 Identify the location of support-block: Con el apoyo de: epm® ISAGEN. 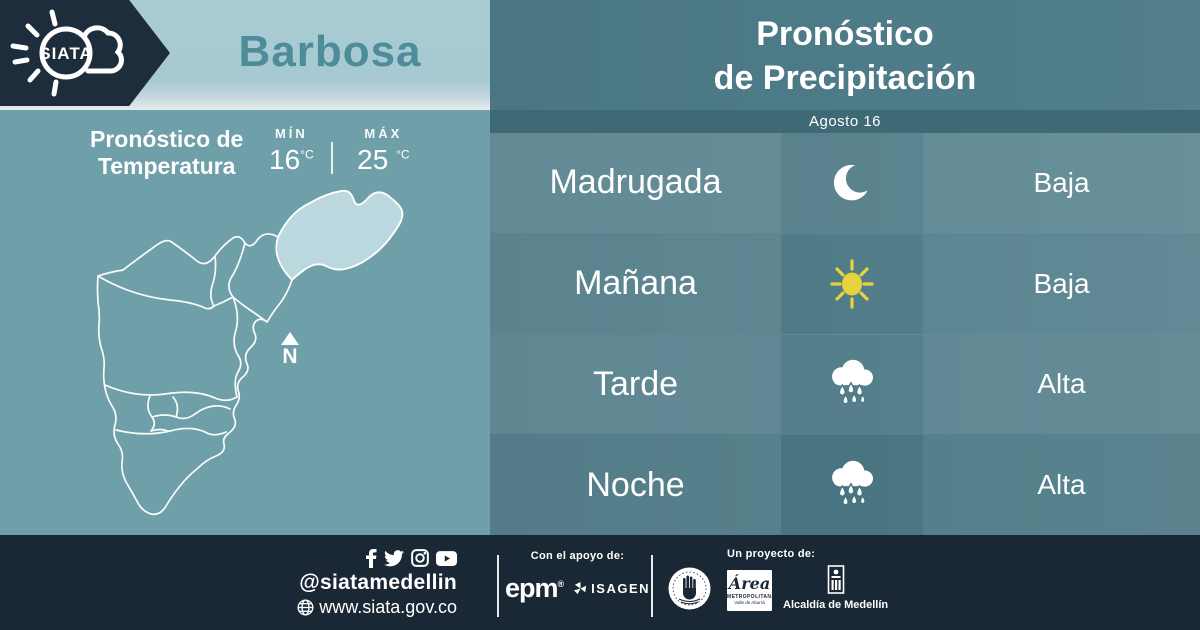
(577, 576).